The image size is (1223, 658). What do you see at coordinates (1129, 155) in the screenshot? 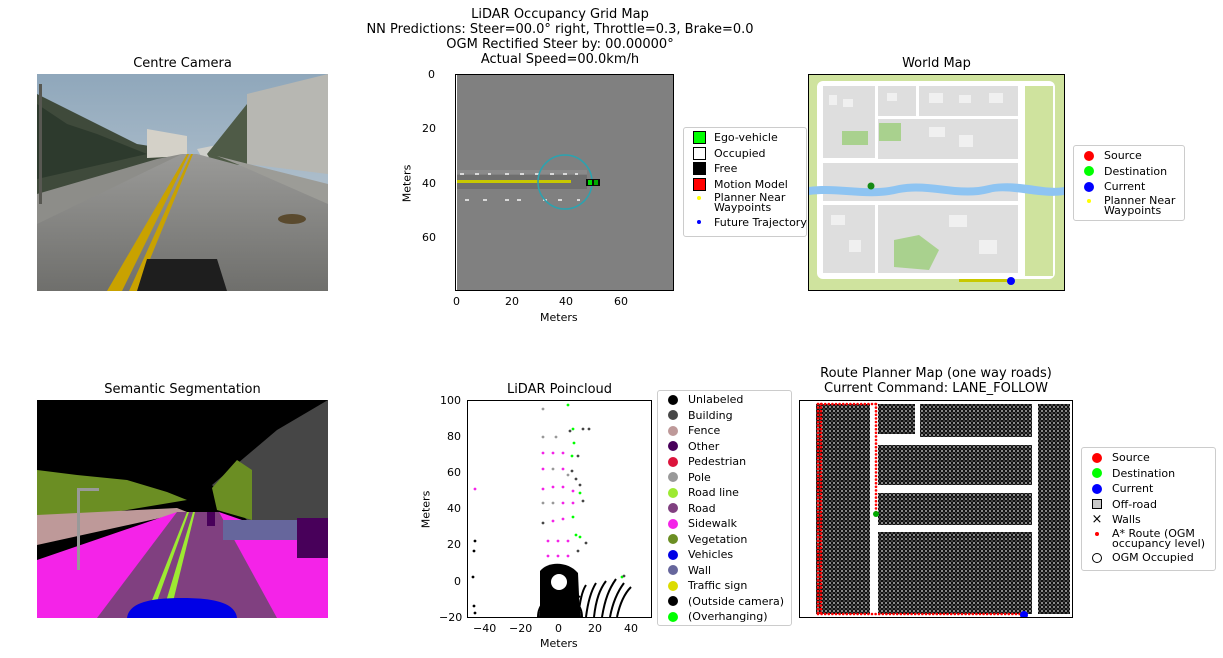
I see `world-legend-source: Source` at bounding box center [1129, 155].